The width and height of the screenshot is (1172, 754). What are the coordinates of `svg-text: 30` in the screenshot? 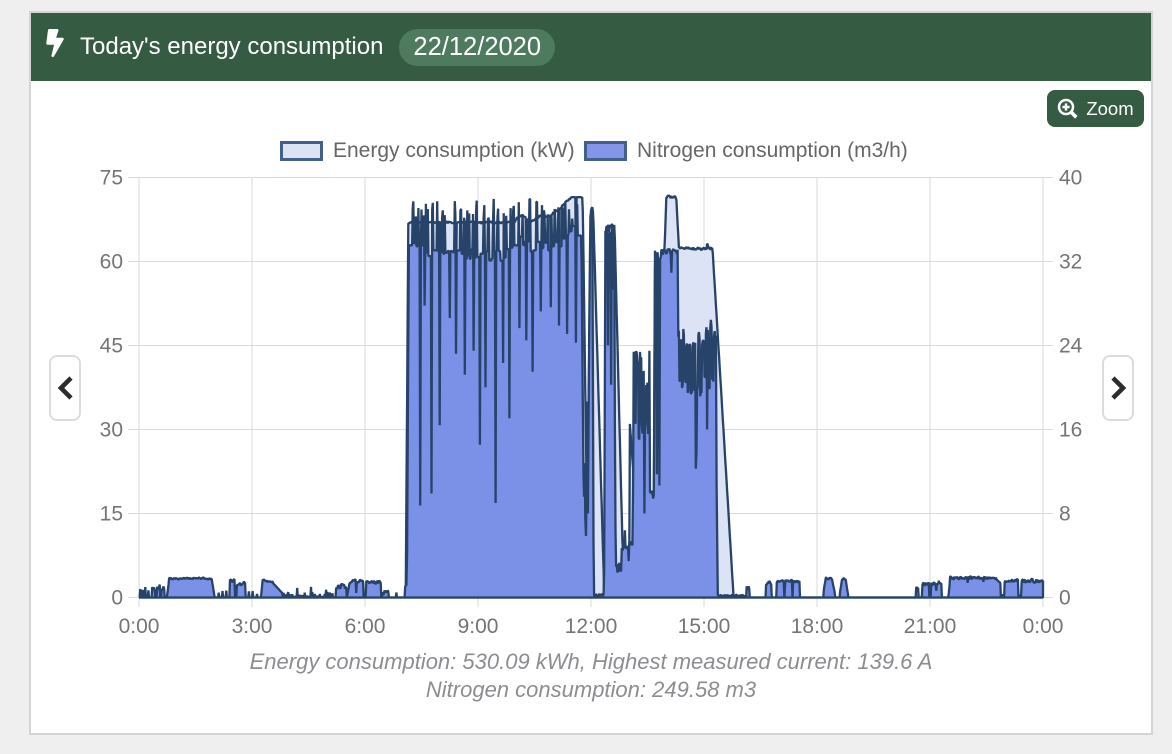 It's located at (111, 430).